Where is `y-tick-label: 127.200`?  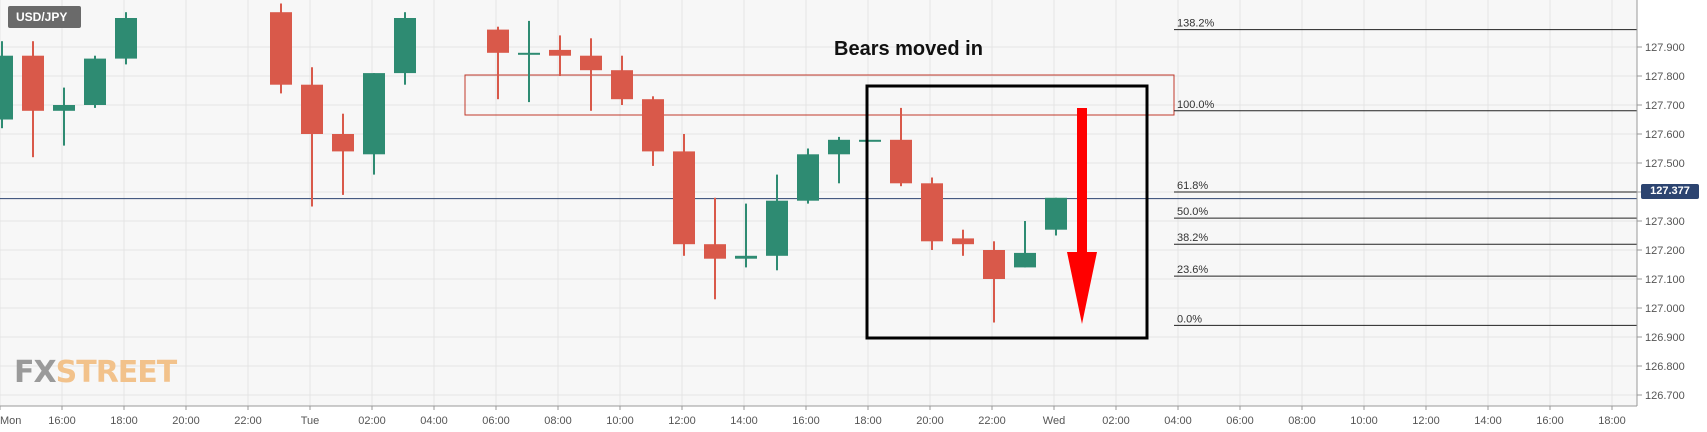
y-tick-label: 127.200 is located at coordinates (1665, 251).